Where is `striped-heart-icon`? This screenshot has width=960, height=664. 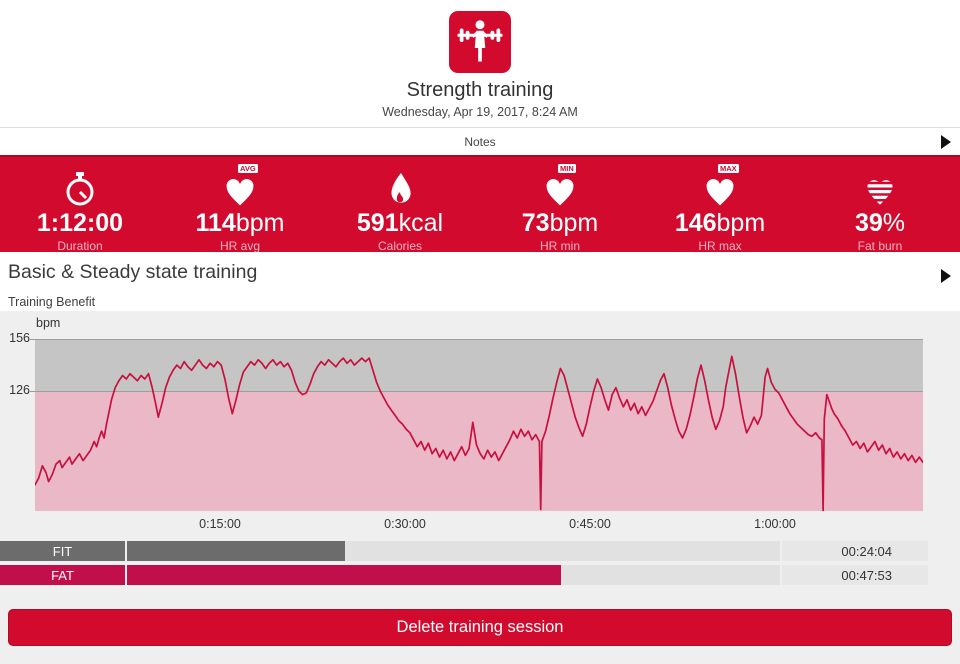 striped-heart-icon is located at coordinates (880, 185).